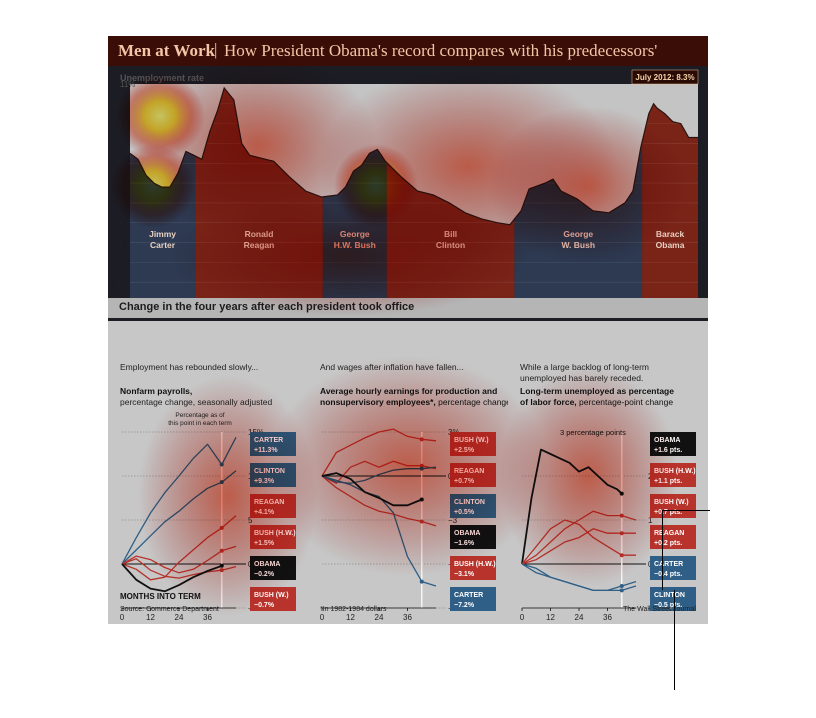 The height and width of the screenshot is (718, 816). What do you see at coordinates (578, 234) in the screenshot?
I see `term-label: George` at bounding box center [578, 234].